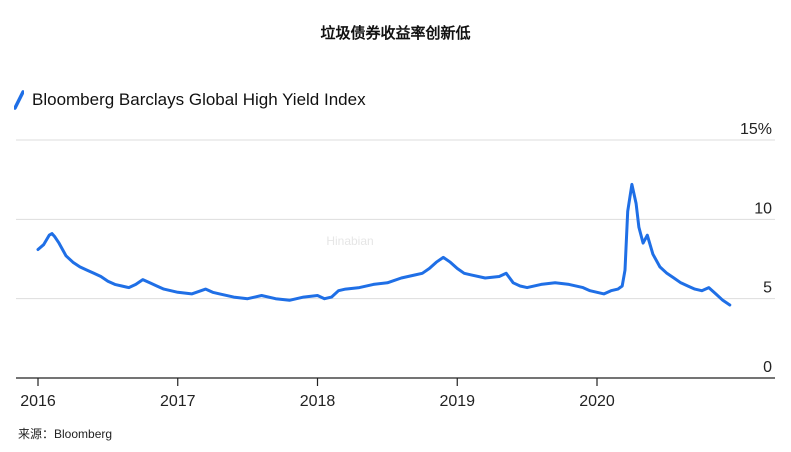  Describe the element at coordinates (38, 401) in the screenshot. I see `x-tick-label: 2016` at that location.